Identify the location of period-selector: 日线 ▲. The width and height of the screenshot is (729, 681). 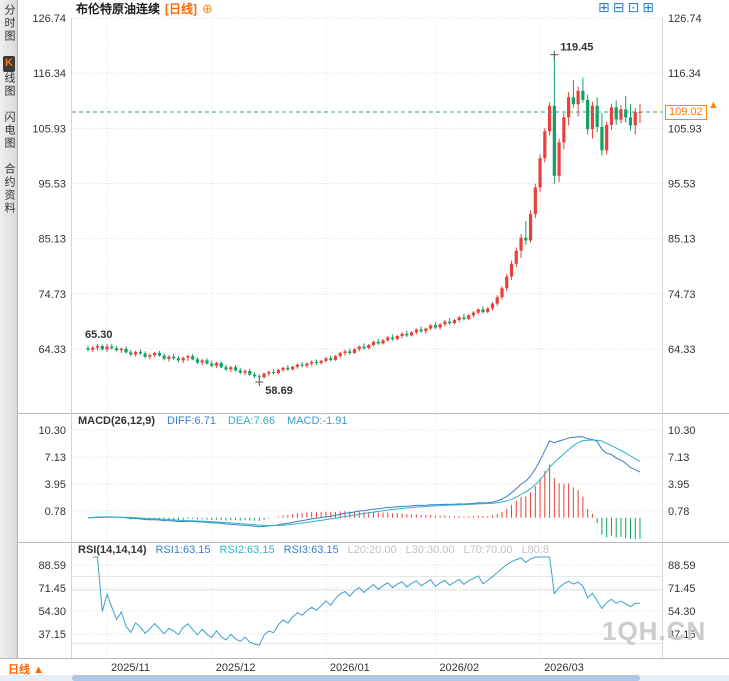
(26, 669).